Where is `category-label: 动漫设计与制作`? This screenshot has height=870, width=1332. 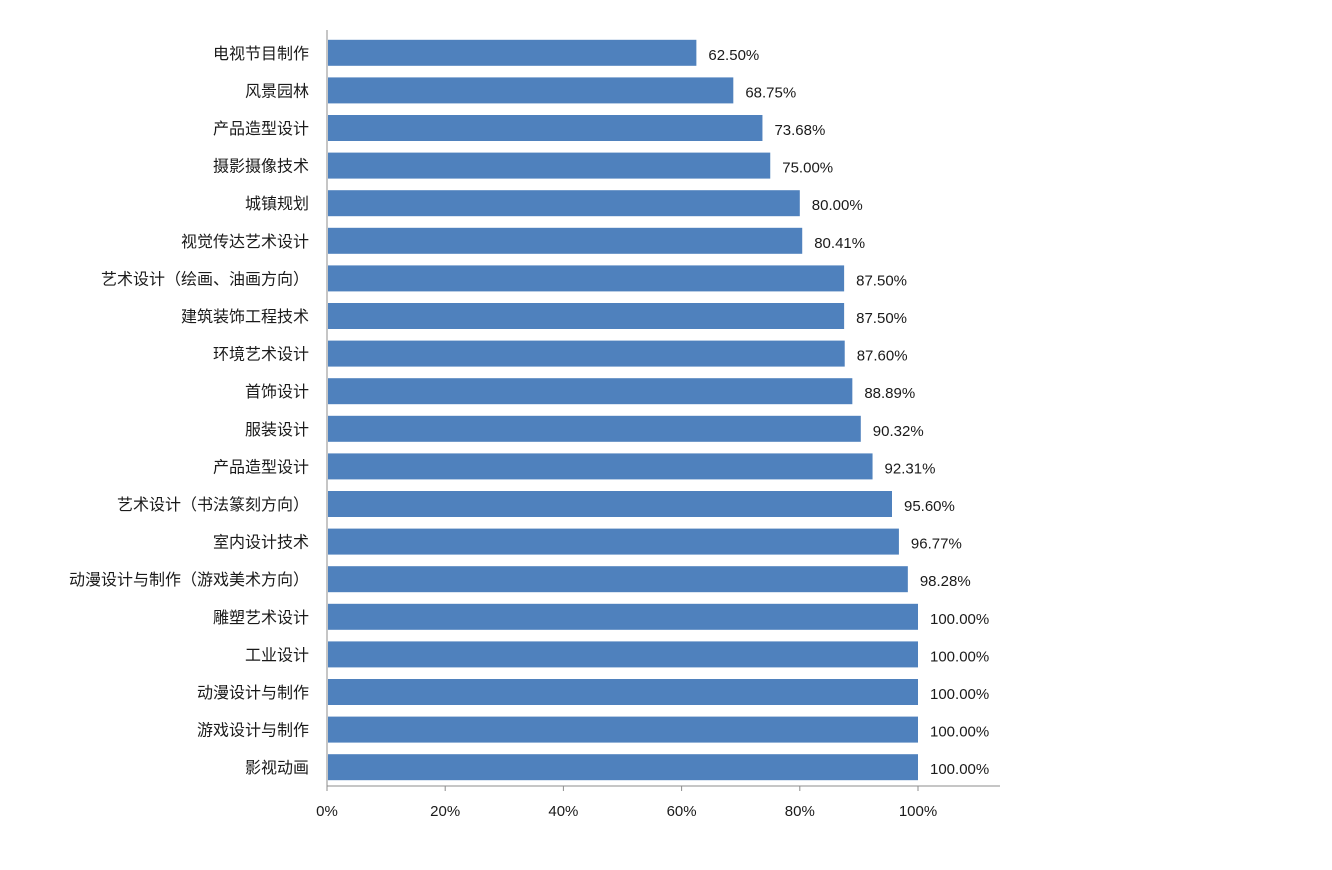 category-label: 动漫设计与制作 is located at coordinates (253, 692).